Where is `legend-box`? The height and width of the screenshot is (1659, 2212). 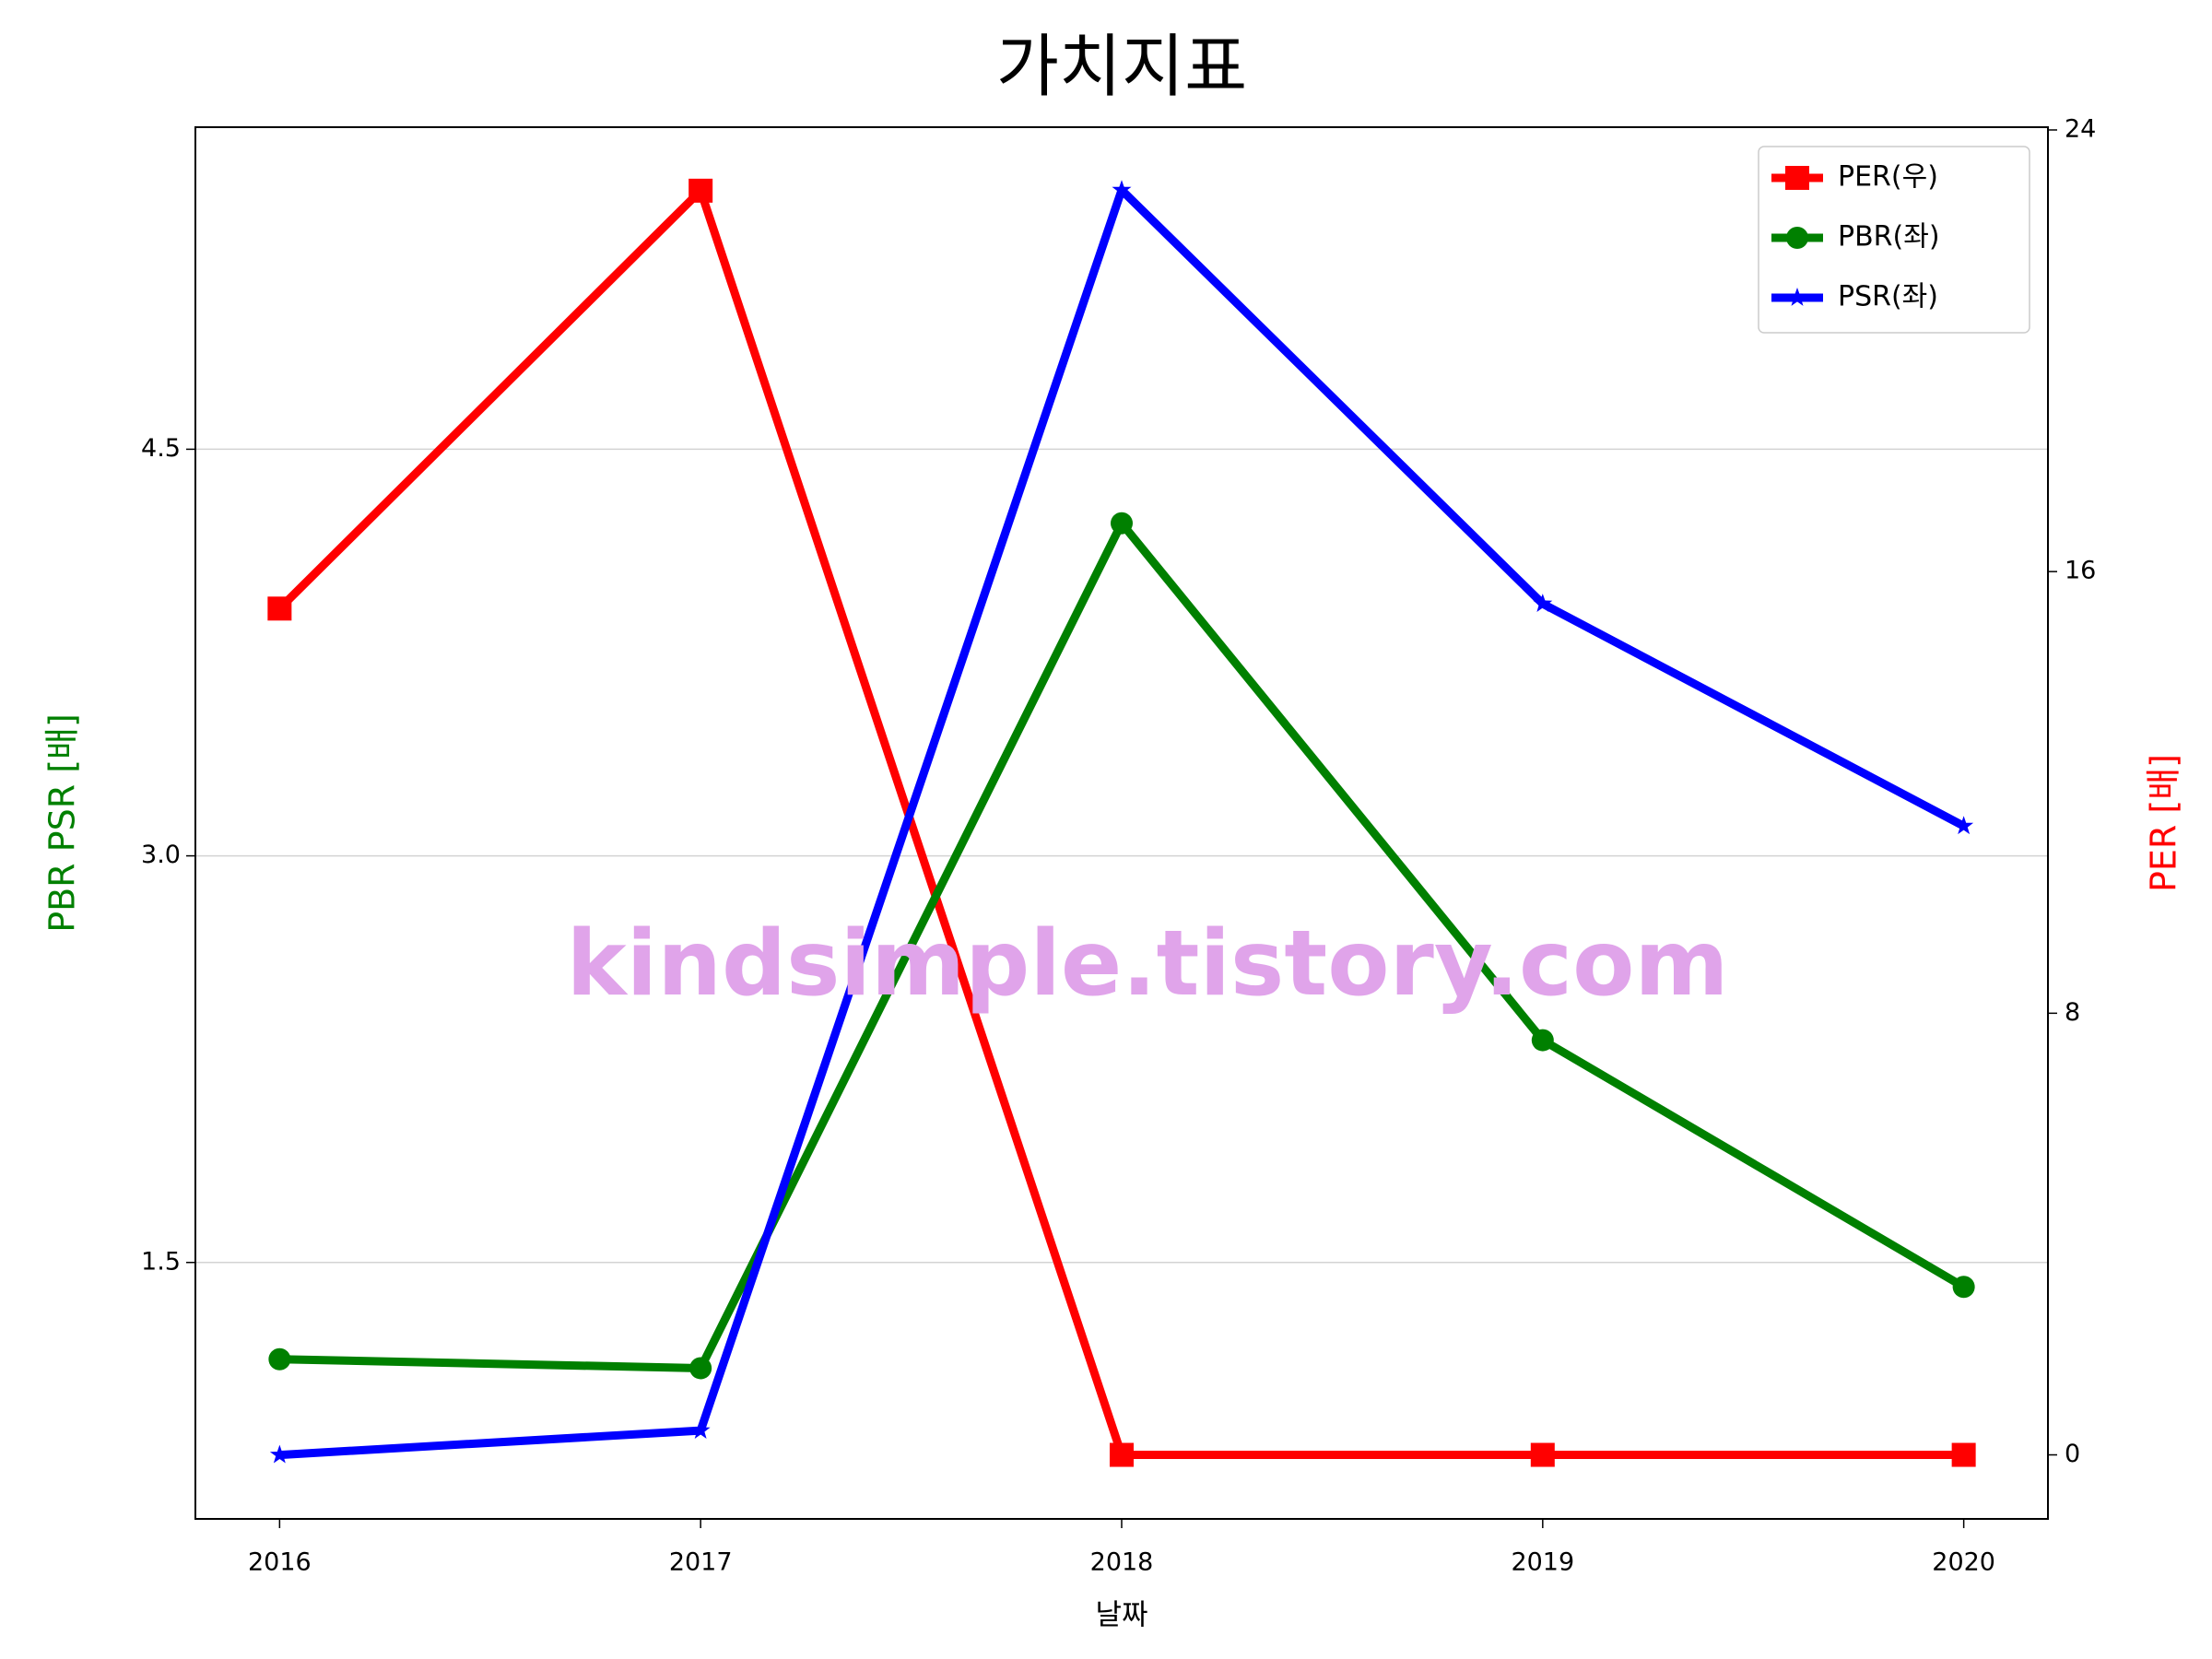 legend-box is located at coordinates (1894, 240).